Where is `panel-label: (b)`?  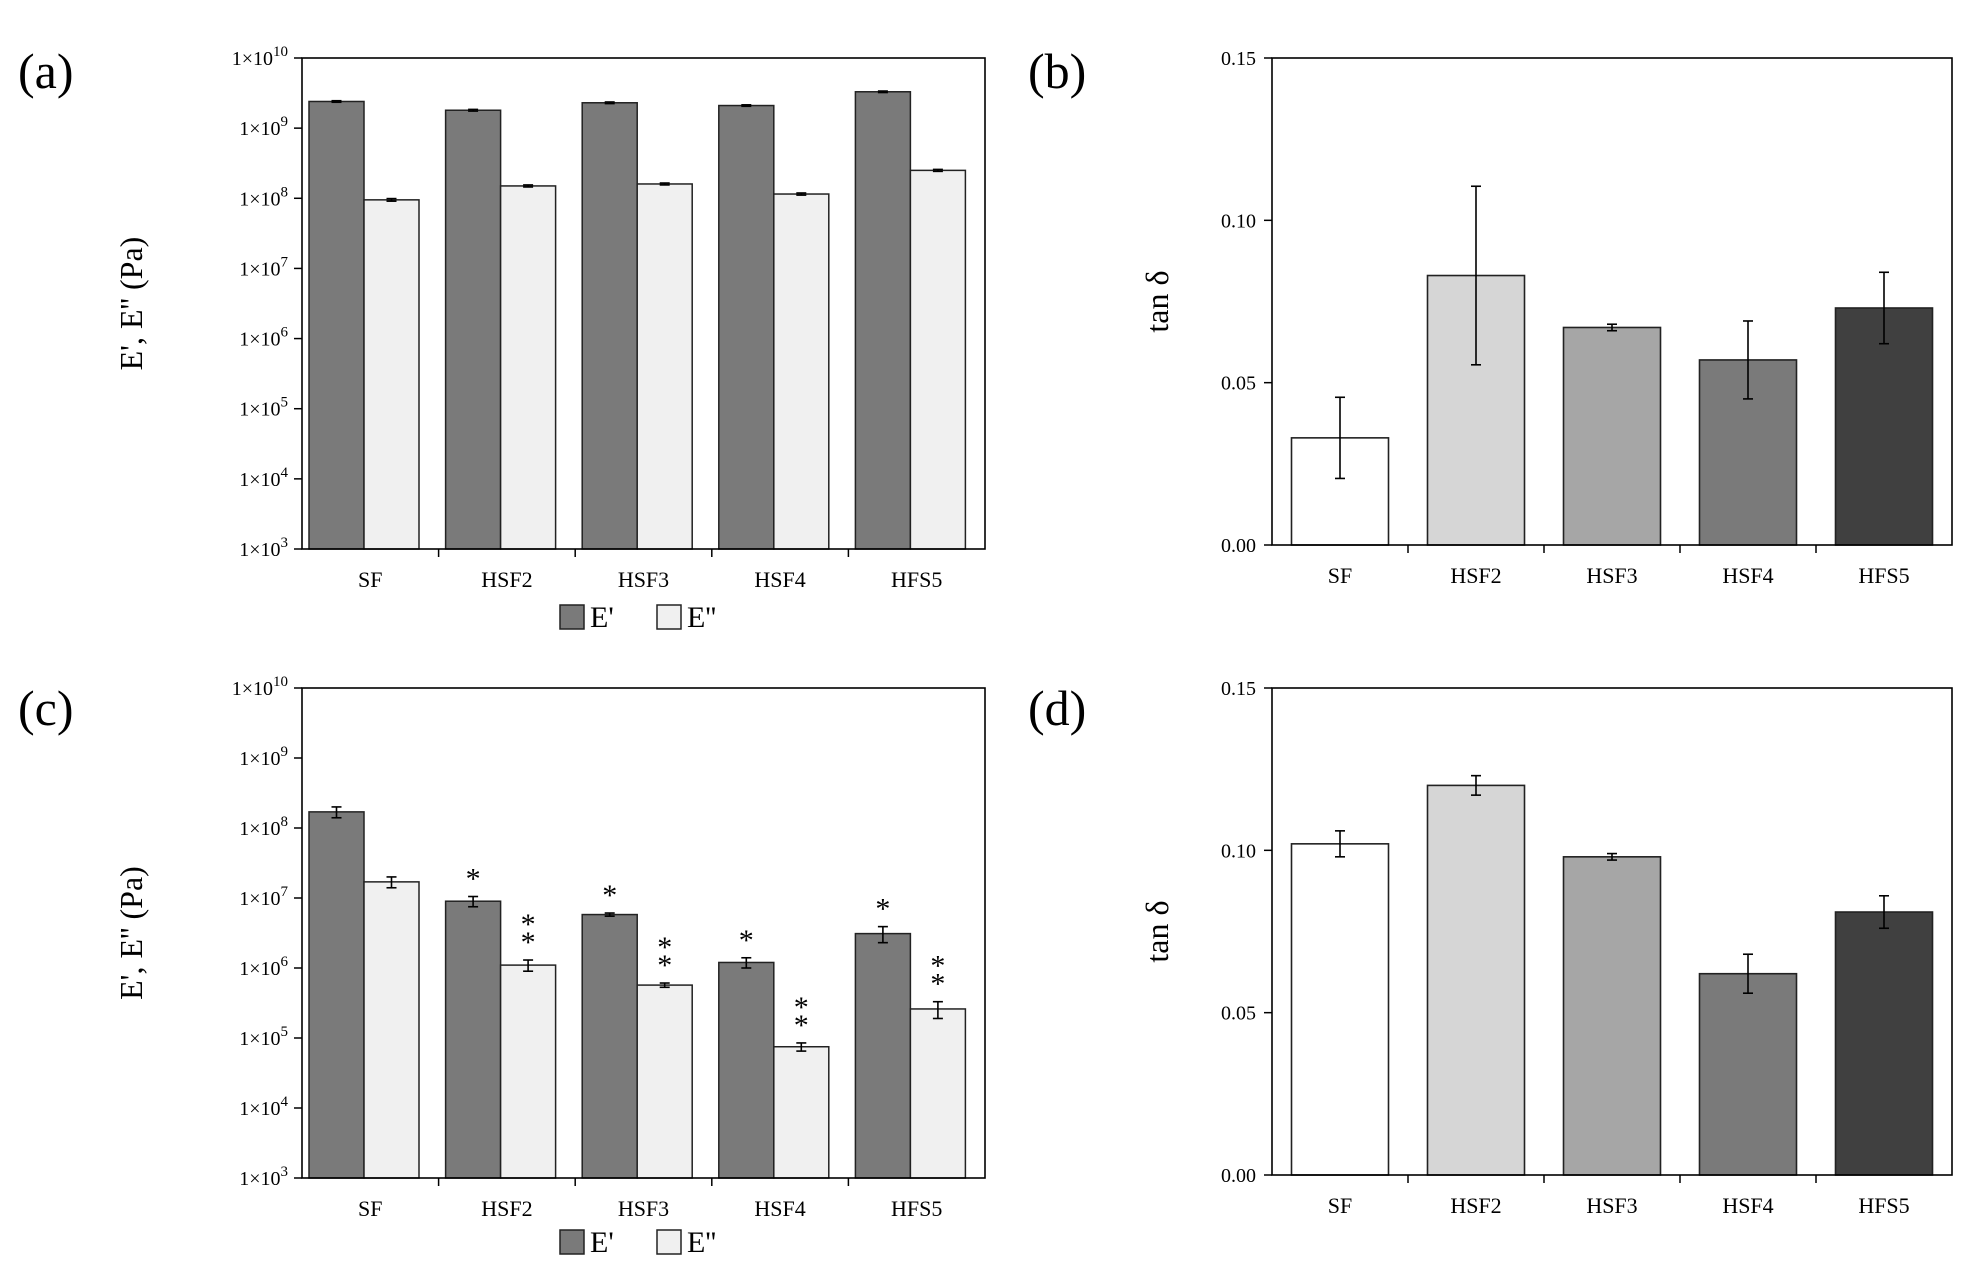 panel-label: (b) is located at coordinates (1057, 71).